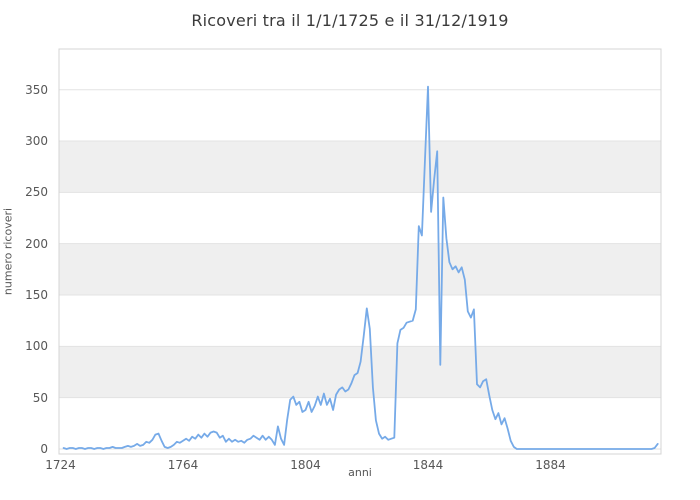 The height and width of the screenshot is (500, 700). What do you see at coordinates (350, 20) in the screenshot?
I see `chart-title: Ricoveri tra il 1/1/1725 e il 31/12/1919` at bounding box center [350, 20].